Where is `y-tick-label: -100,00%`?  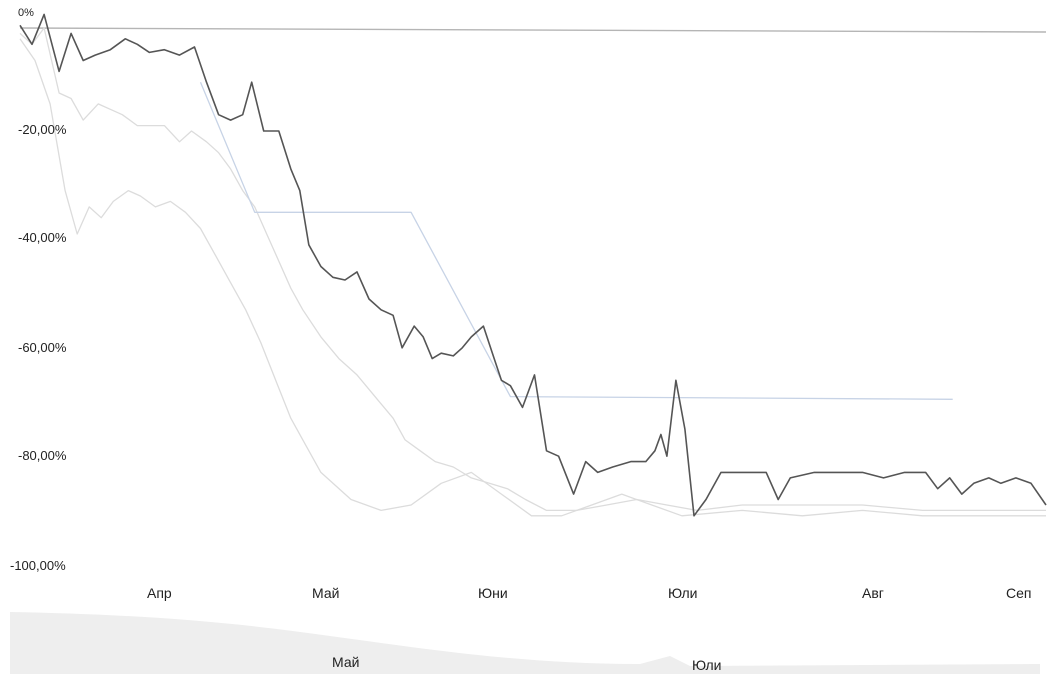
y-tick-label: -100,00% is located at coordinates (38, 565).